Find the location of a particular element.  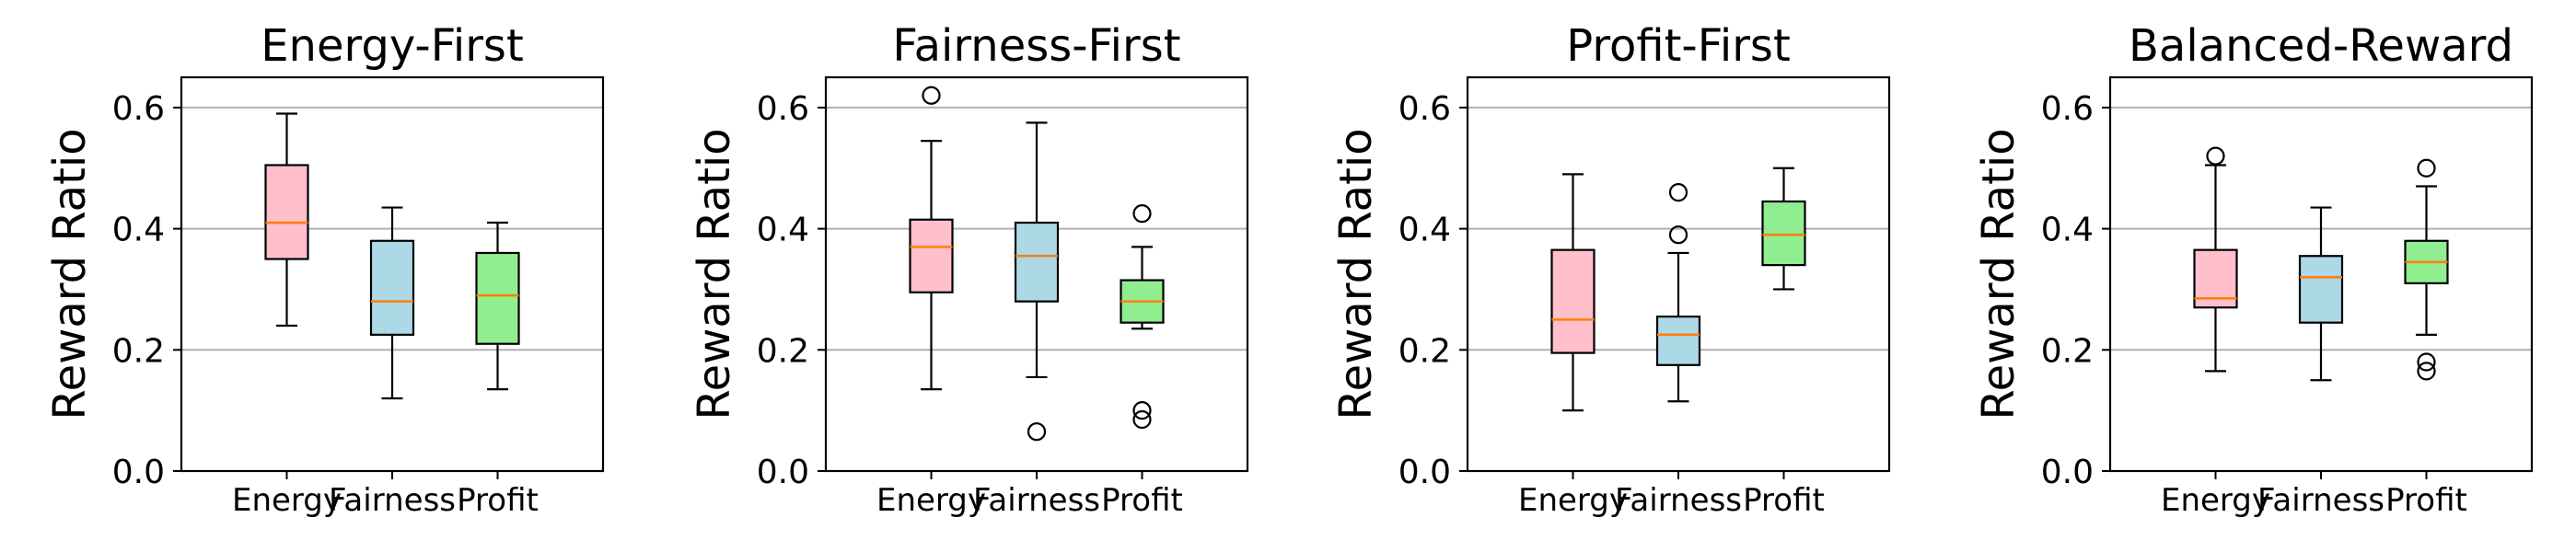

chart-title: Fairness-First is located at coordinates (1036, 46).